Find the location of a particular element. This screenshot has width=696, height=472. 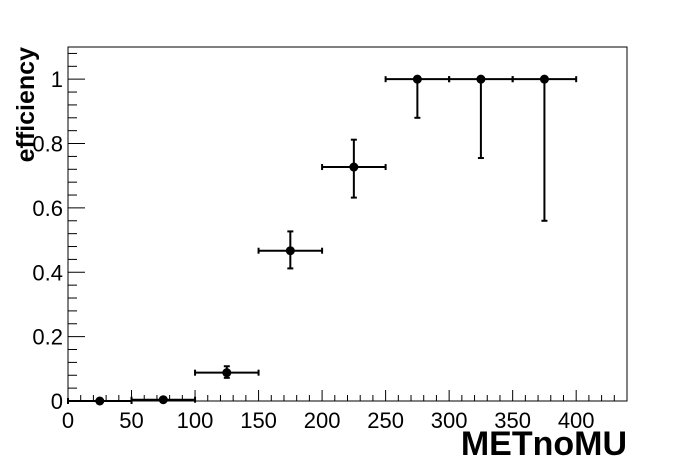

y-tick-label: 1 is located at coordinates (57, 79).